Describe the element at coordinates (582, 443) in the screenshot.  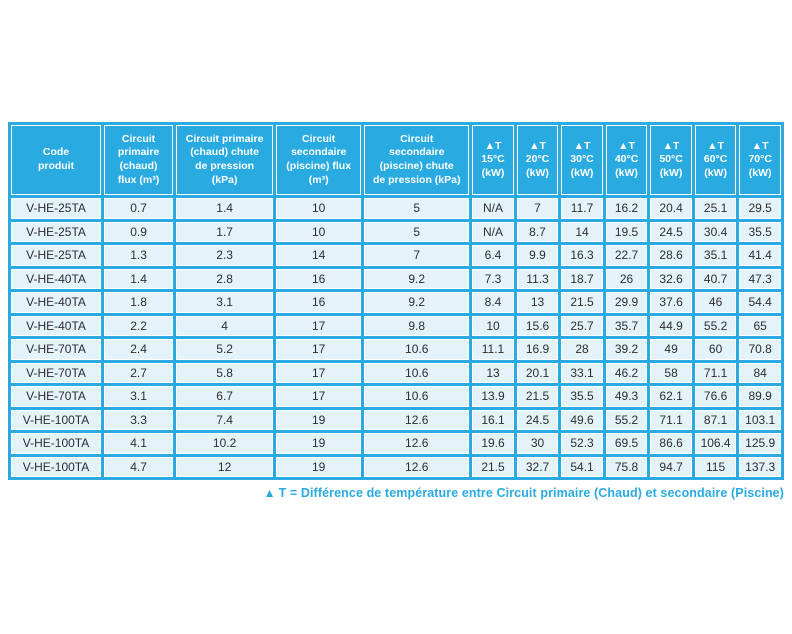
I see `cell-dt-30: 52.3` at that location.